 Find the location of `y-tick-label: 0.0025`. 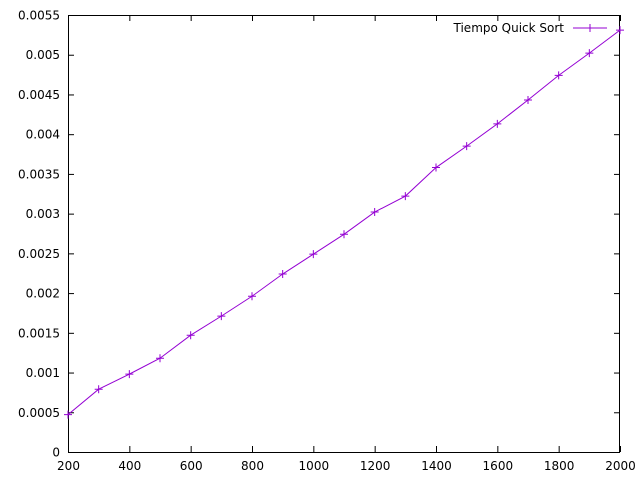

y-tick-label: 0.0025 is located at coordinates (39, 254).